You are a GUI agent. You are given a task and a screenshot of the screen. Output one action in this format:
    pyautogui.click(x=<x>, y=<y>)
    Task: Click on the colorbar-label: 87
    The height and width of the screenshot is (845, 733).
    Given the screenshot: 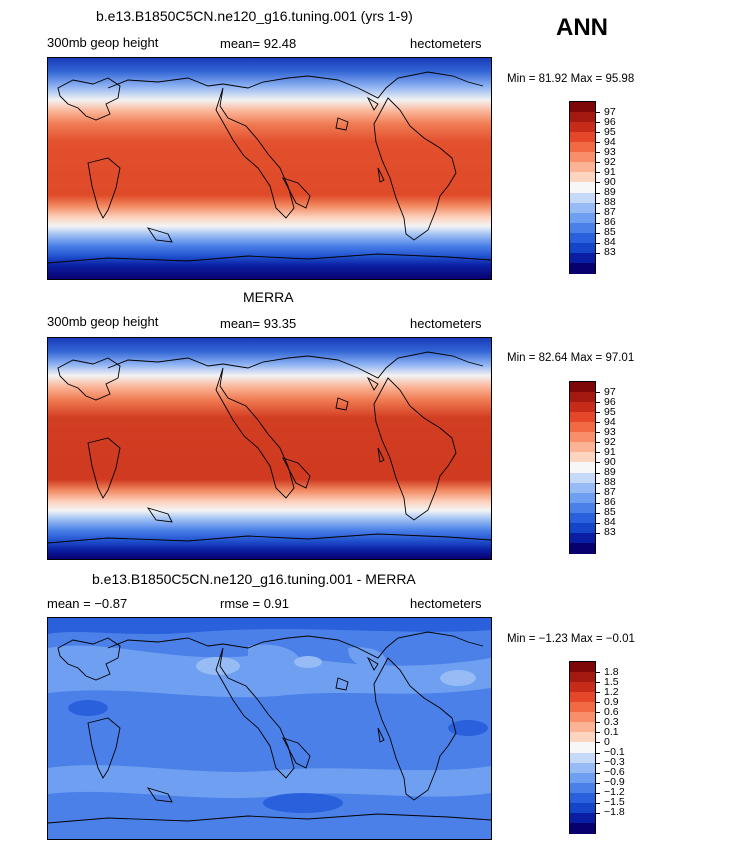 What is the action you would take?
    pyautogui.click(x=610, y=492)
    